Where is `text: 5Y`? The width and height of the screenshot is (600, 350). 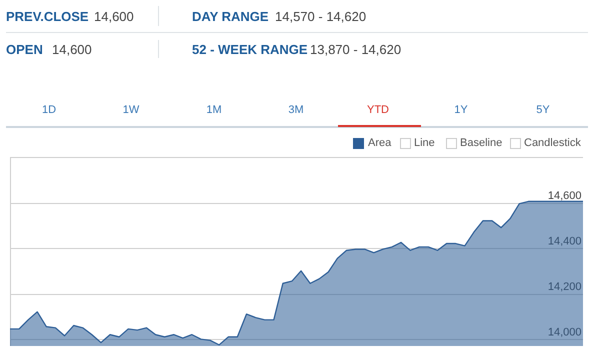
text: 5Y is located at coordinates (543, 110).